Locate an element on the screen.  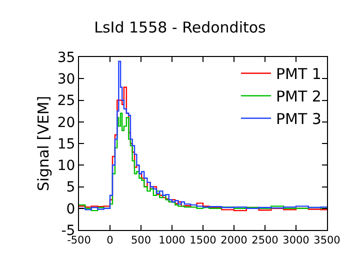
chart-title: LsId 1558 - Redonditos is located at coordinates (180, 27).